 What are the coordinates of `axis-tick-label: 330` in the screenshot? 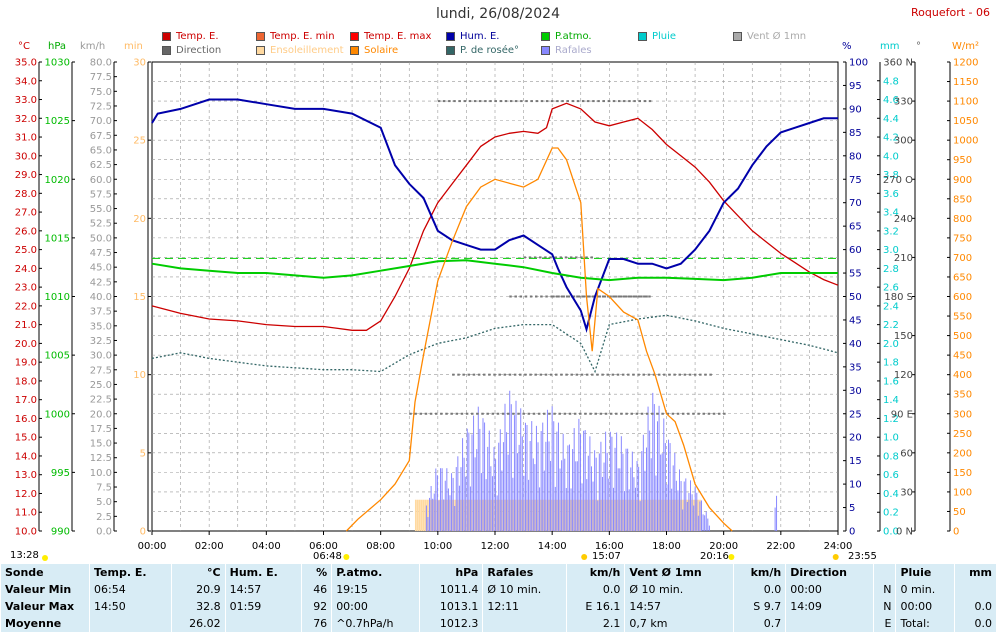 It's located at (903, 102).